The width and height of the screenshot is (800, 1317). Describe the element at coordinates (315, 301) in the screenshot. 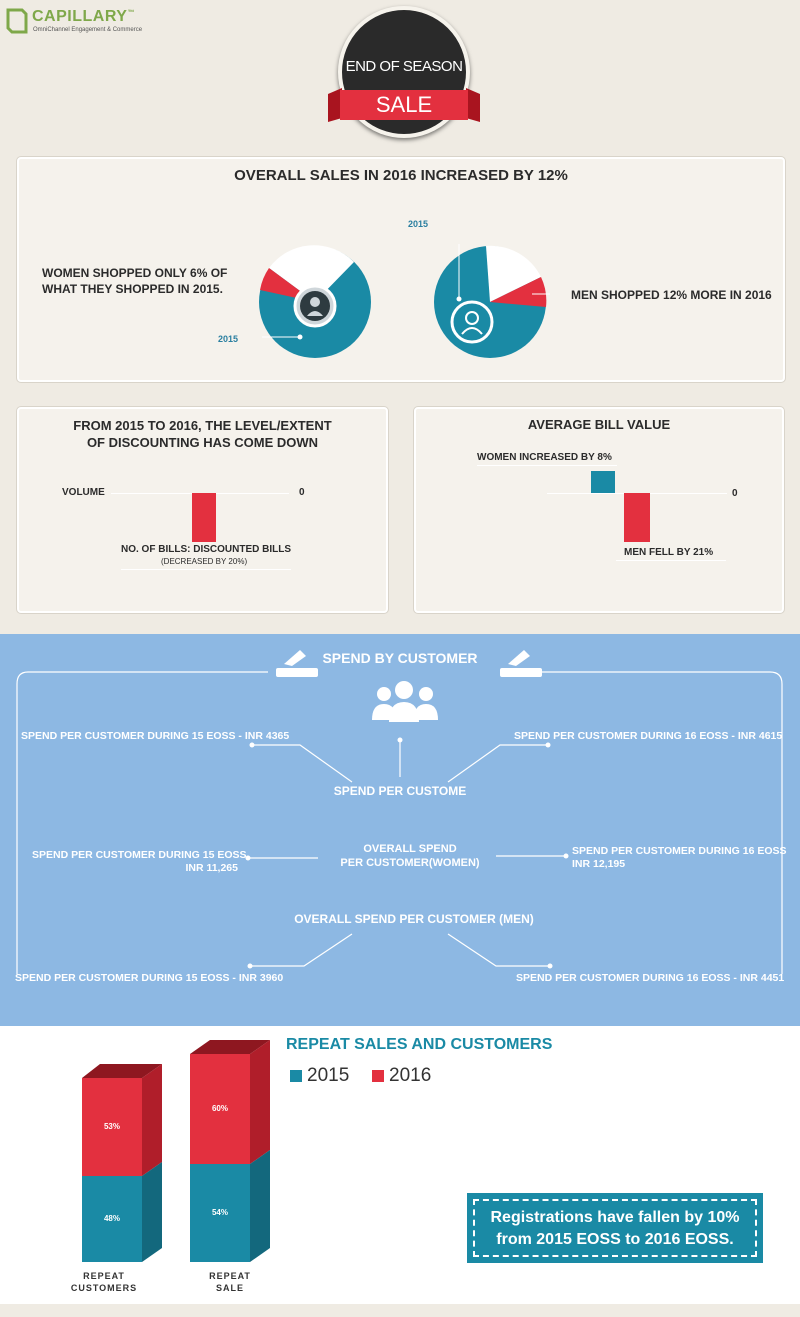

I see `women-pie` at that location.